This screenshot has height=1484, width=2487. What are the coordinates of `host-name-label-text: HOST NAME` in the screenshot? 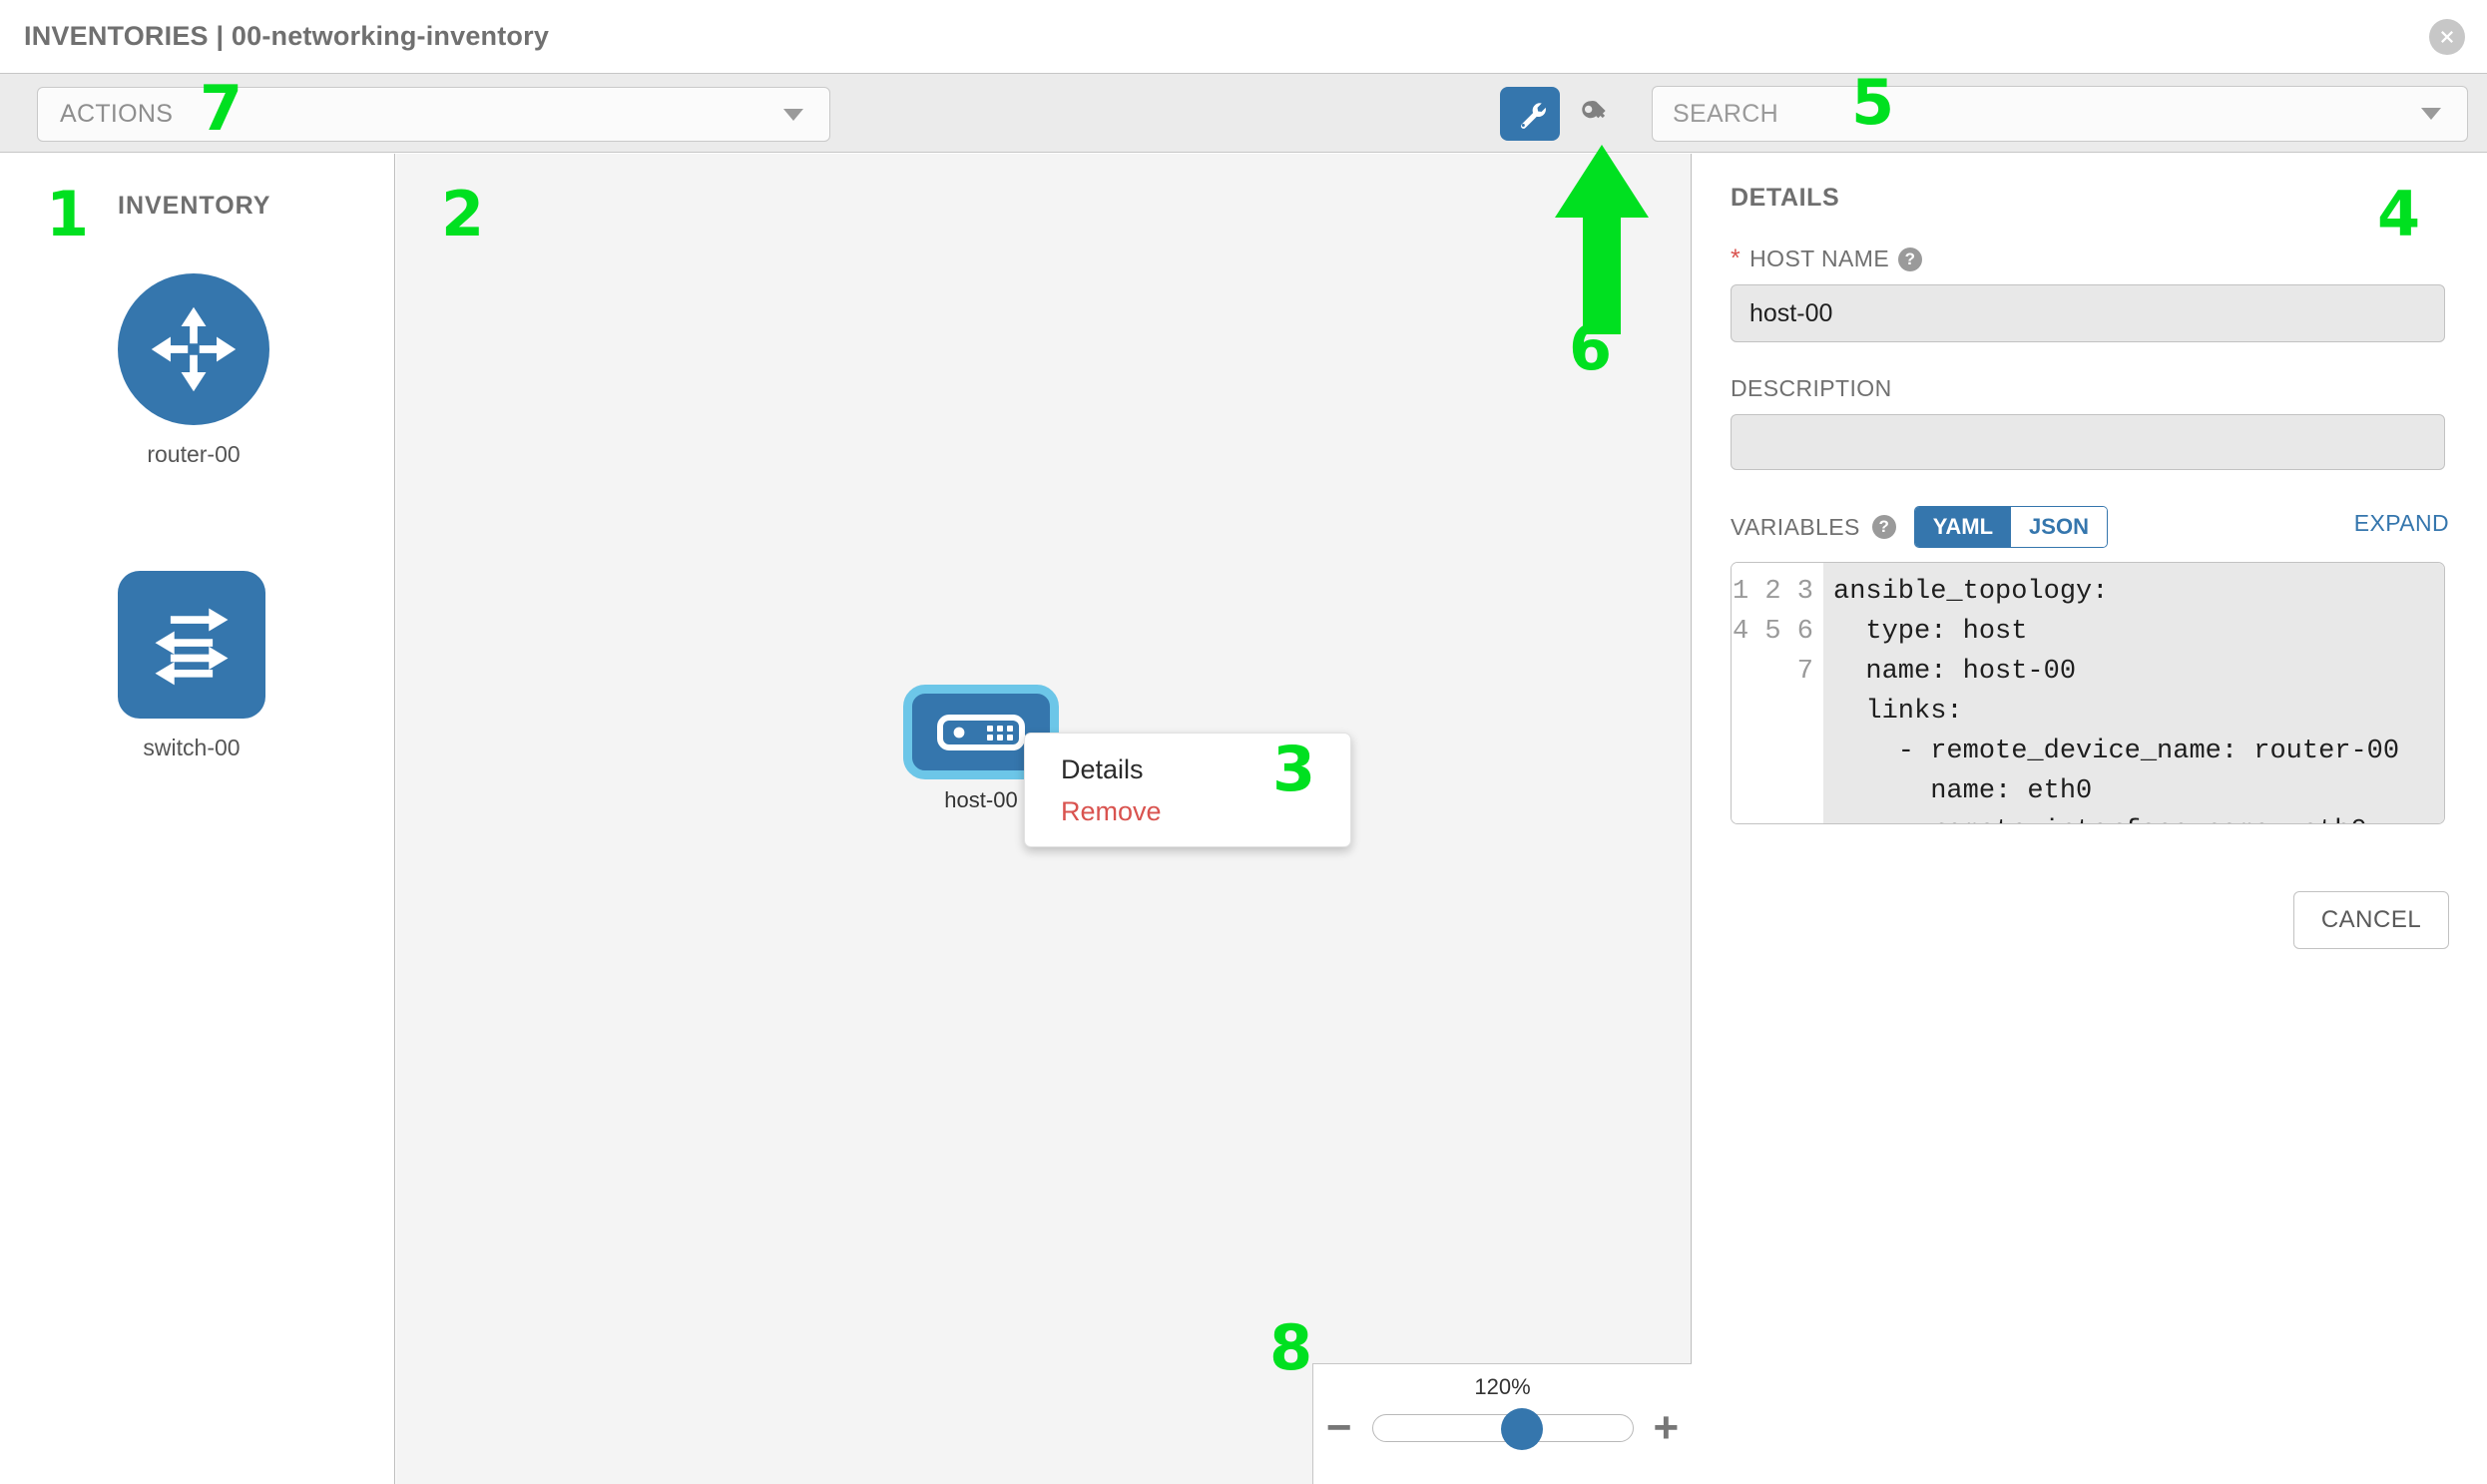 It's located at (1819, 258).